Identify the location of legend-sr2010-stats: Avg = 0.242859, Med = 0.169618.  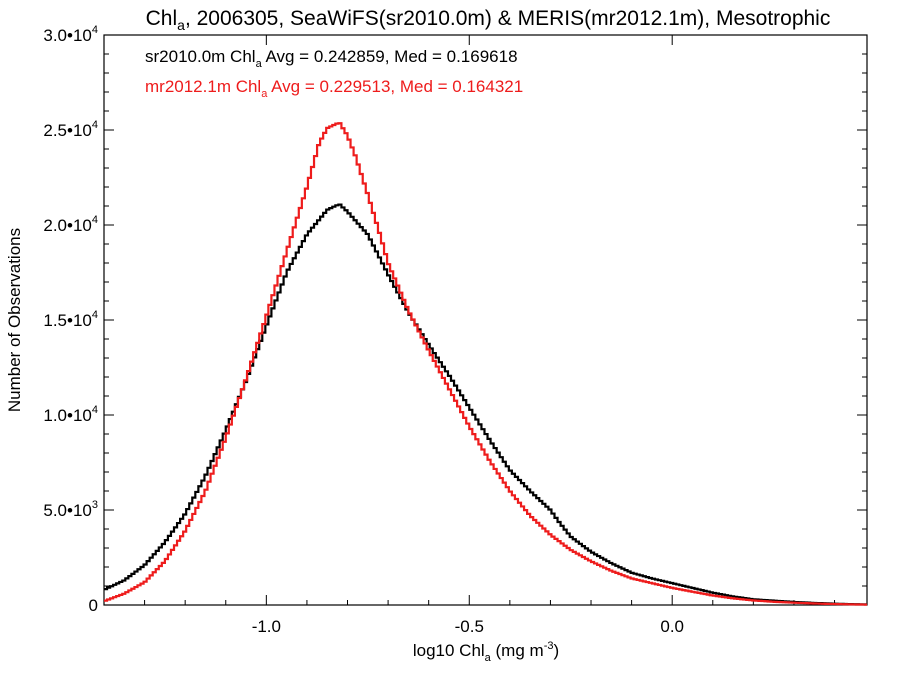
(390, 56).